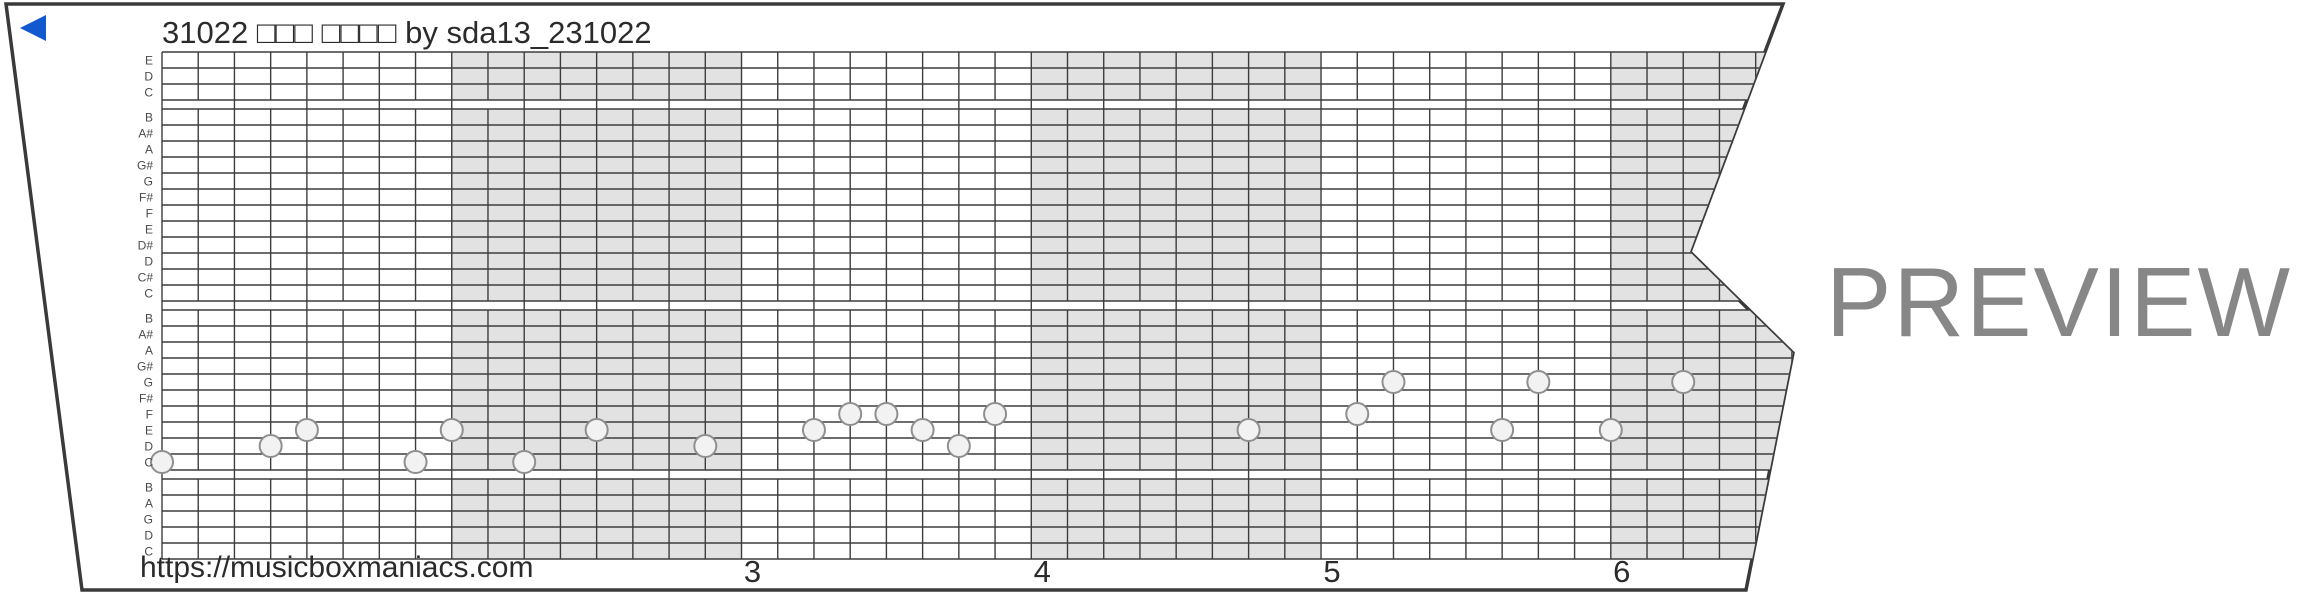  I want to click on site-url: https://musicboxmaniacs.com, so click(337, 567).